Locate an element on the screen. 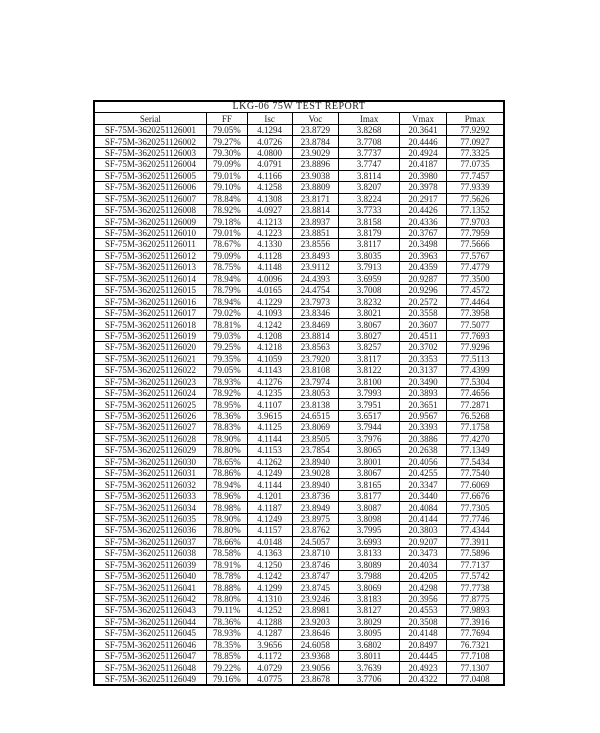 Image resolution: width=600 pixels, height=733 pixels. cell-pmax: 77.7457 is located at coordinates (475, 176).